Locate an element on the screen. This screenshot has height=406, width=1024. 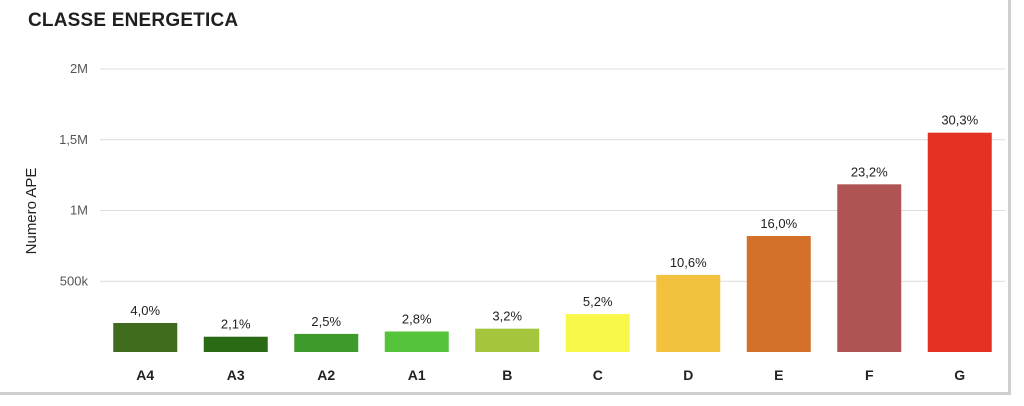
data-label: 23,2% is located at coordinates (869, 171).